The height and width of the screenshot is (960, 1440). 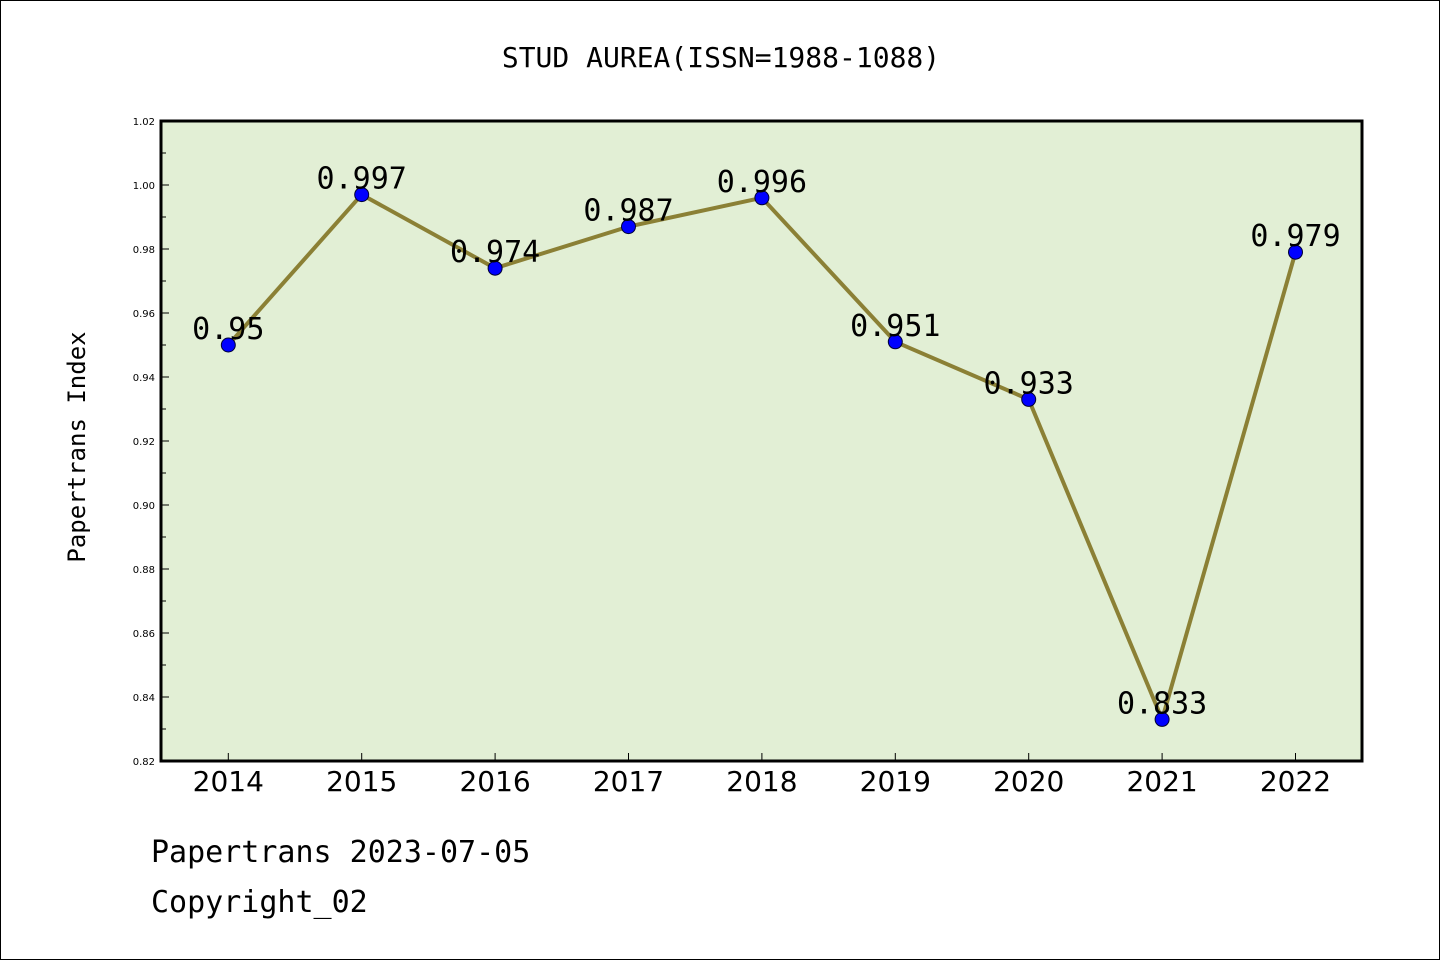 What do you see at coordinates (1295, 781) in the screenshot?
I see `x-tick-label: 2022` at bounding box center [1295, 781].